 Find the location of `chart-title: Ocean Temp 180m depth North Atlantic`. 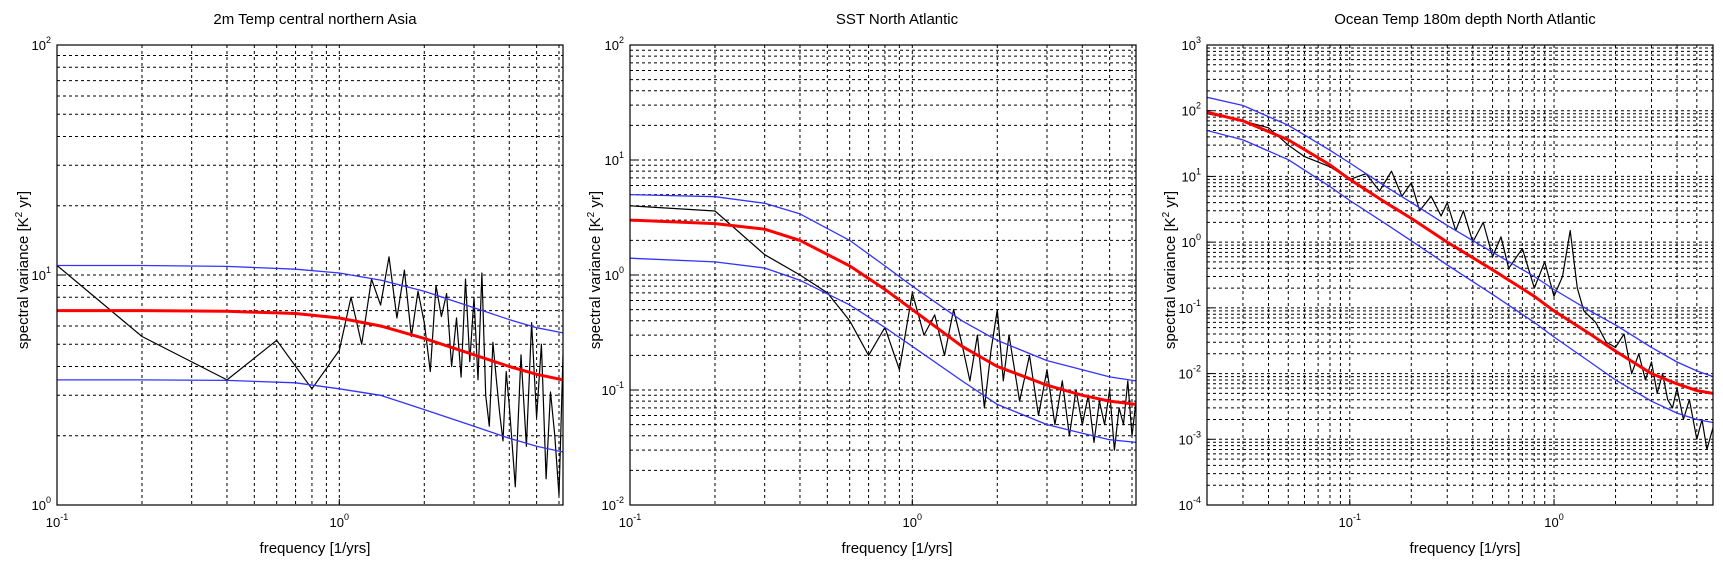

chart-title: Ocean Temp 180m depth North Atlantic is located at coordinates (1465, 19).